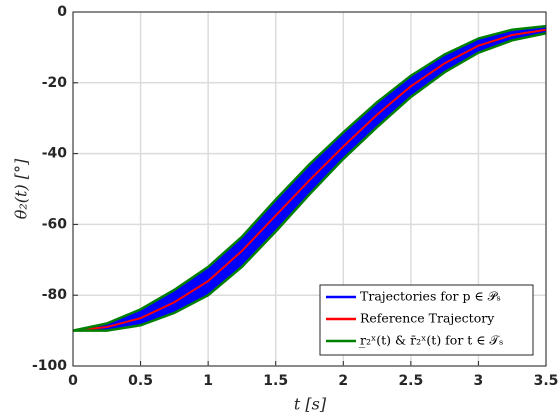 The height and width of the screenshot is (420, 560). Describe the element at coordinates (310, 404) in the screenshot. I see `x-axis-label: t [s]` at that location.